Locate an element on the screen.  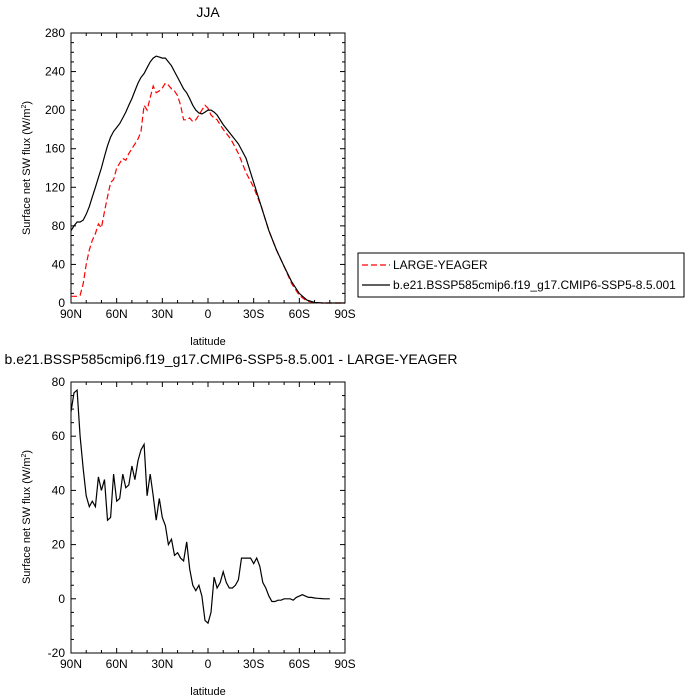
y-tick-label-160: 160 is located at coordinates (55, 149).